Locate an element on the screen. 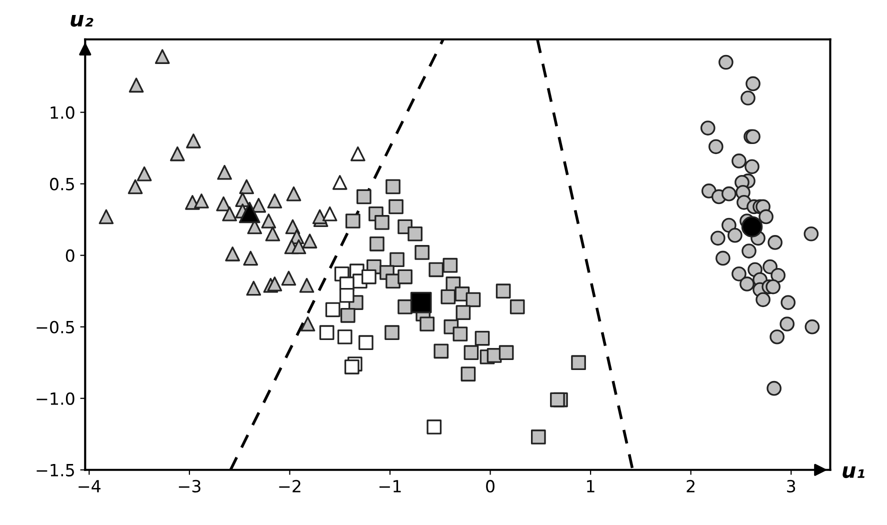 The image size is (887, 525). y-tick-label: −1.0 is located at coordinates (55, 398).